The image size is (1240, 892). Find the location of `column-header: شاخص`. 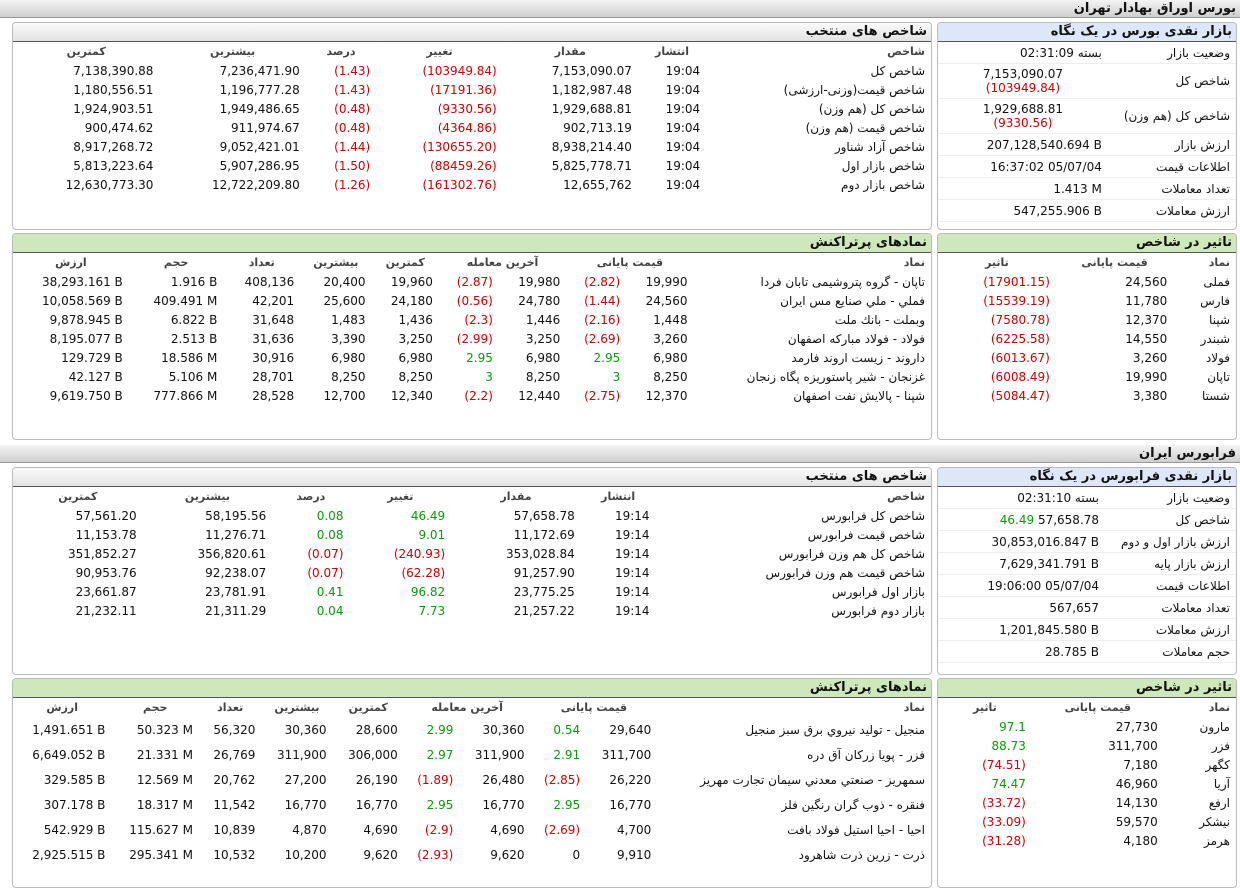

column-header: شاخص is located at coordinates (906, 496).